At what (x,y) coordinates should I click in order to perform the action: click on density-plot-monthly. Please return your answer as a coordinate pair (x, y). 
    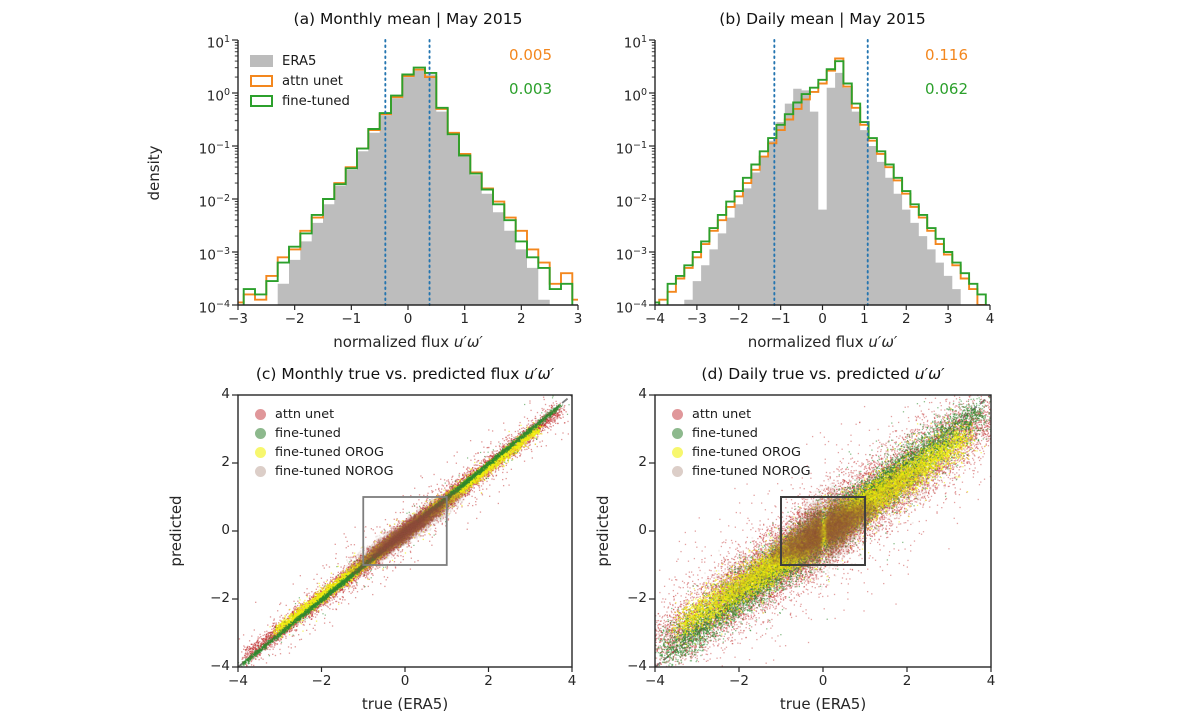
    Looking at the image, I should click on (405, 174).